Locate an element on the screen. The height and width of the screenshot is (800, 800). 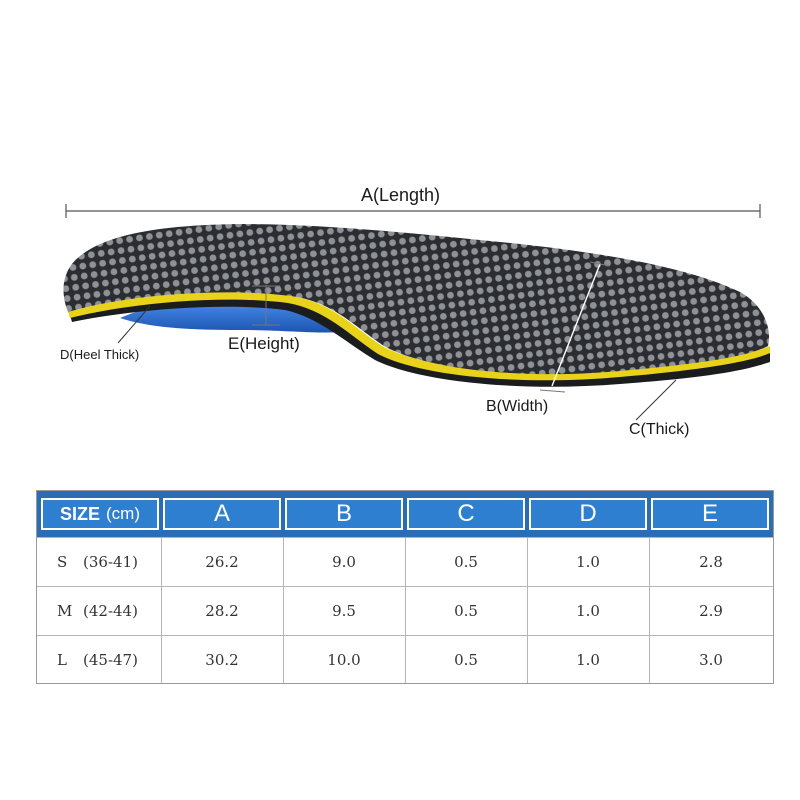
value-b: 9.5 is located at coordinates (344, 611).